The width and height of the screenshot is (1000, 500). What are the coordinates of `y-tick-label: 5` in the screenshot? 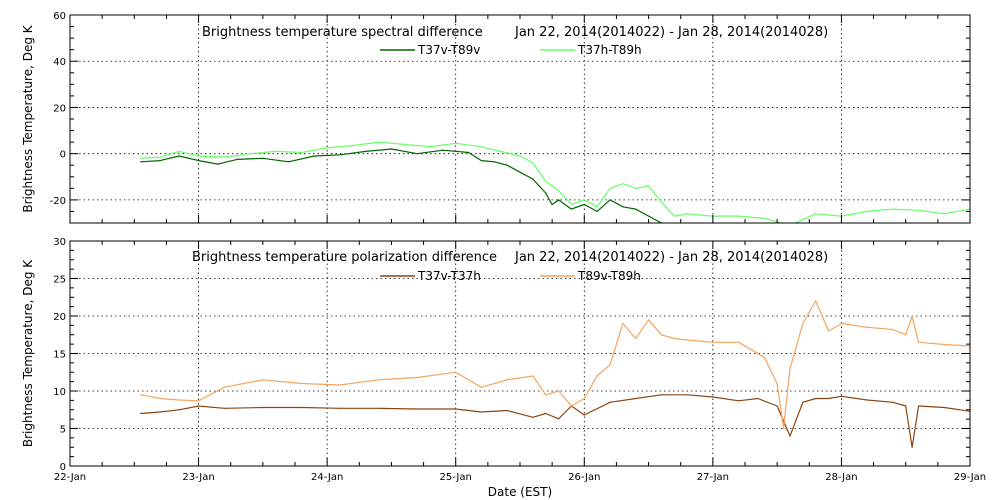 It's located at (63, 430).